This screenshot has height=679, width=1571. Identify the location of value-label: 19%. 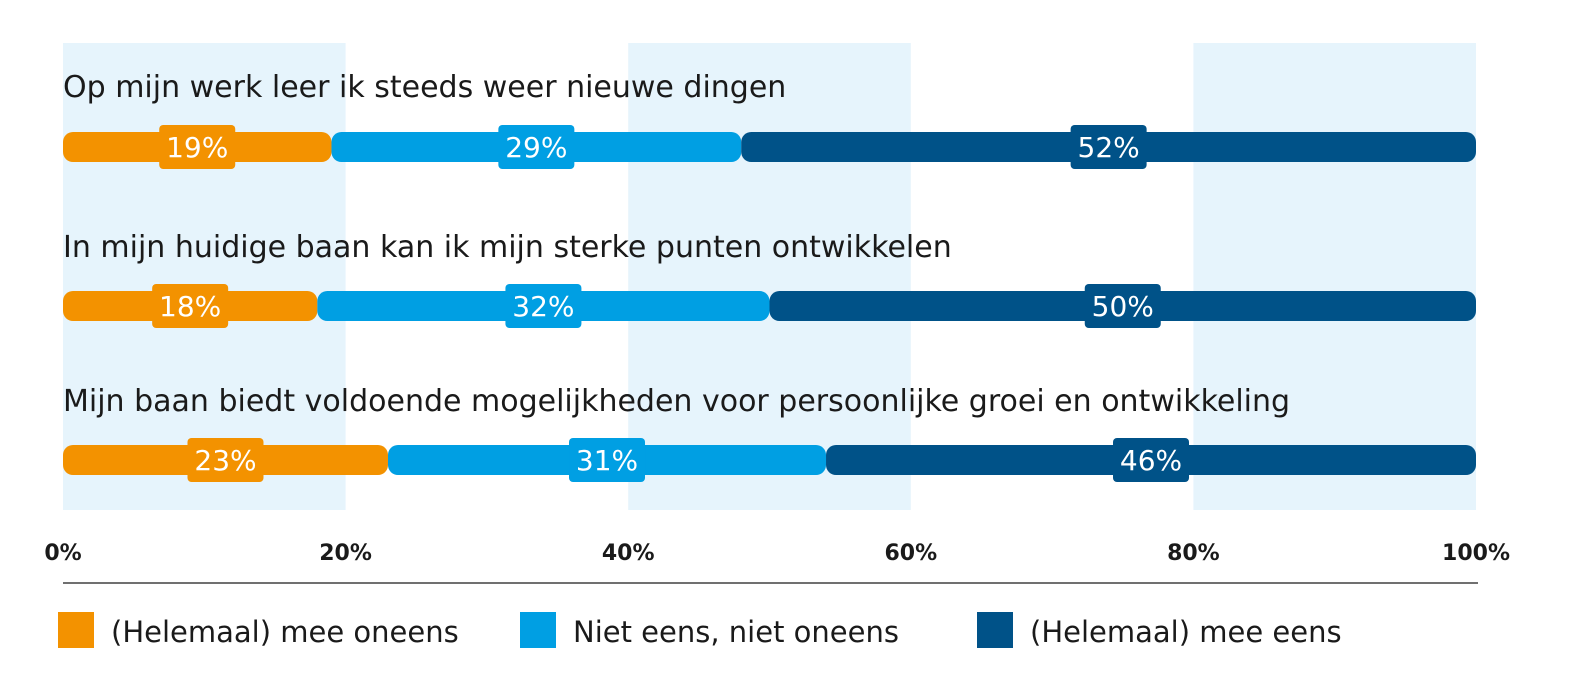
(197, 147).